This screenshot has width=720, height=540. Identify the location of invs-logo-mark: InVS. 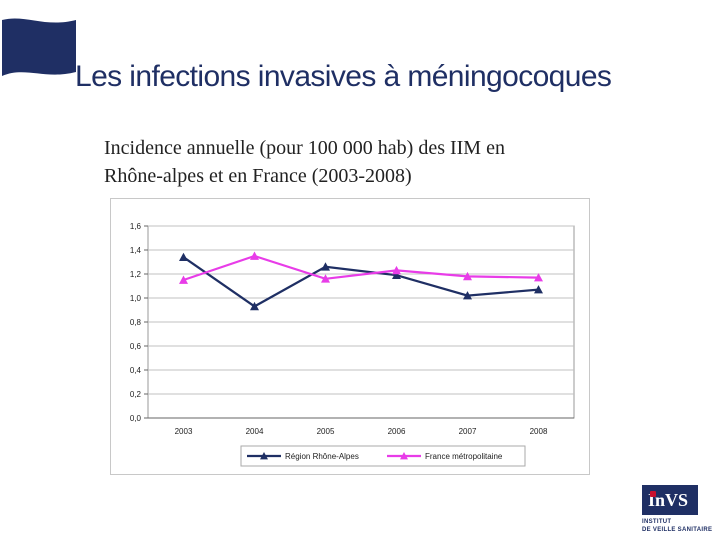
(670, 500).